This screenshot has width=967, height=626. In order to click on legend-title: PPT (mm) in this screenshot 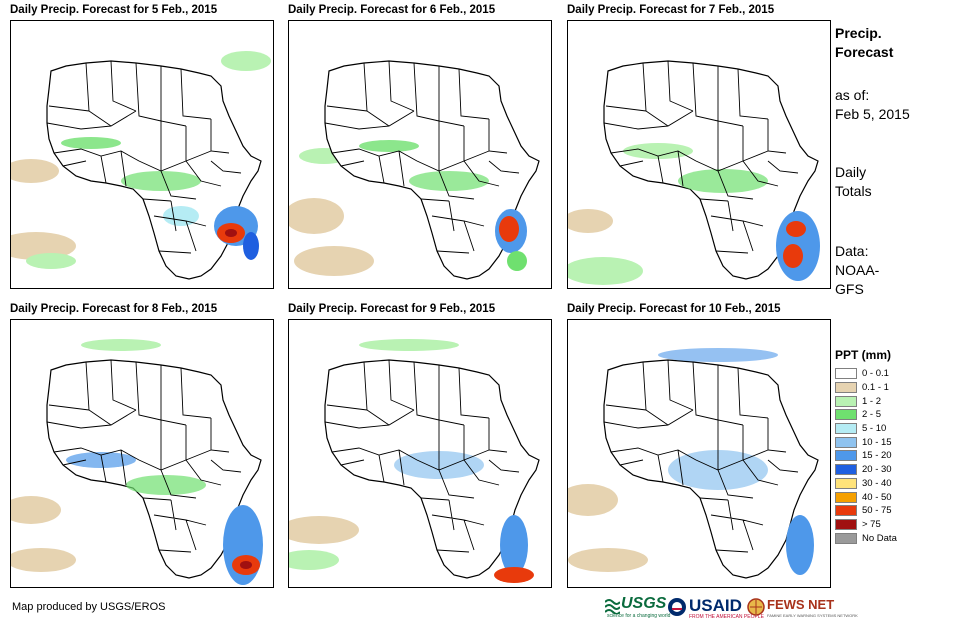, I will do `click(863, 355)`.